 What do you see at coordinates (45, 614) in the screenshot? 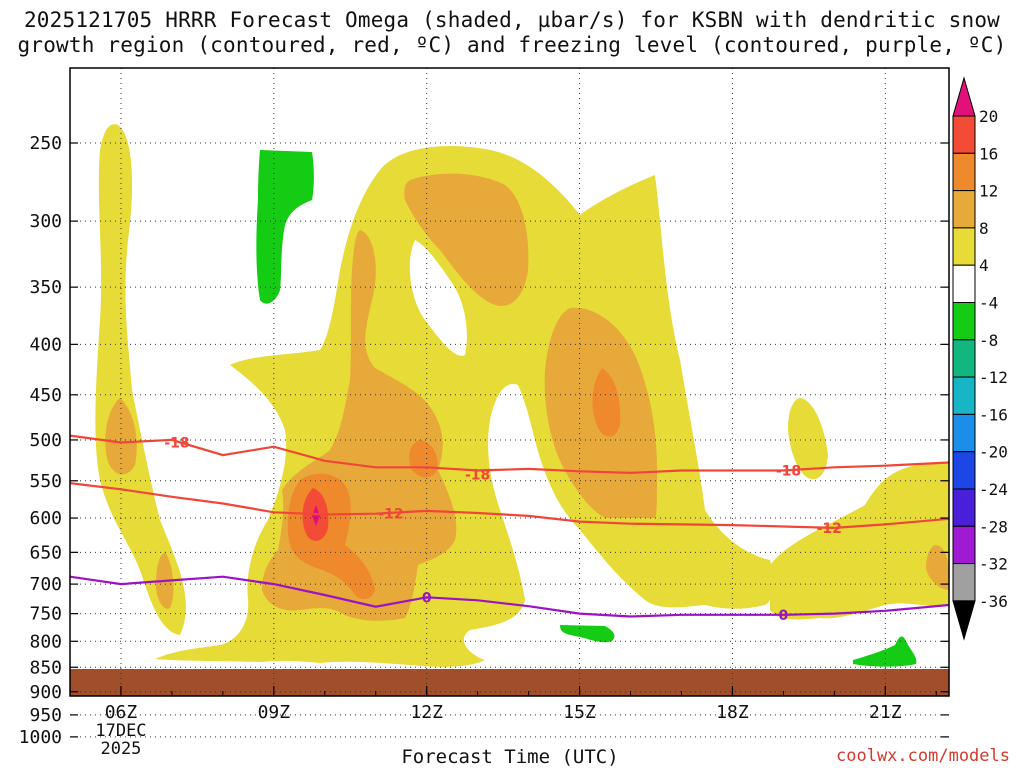
I see `y-tick-label-750: 750` at bounding box center [45, 614].